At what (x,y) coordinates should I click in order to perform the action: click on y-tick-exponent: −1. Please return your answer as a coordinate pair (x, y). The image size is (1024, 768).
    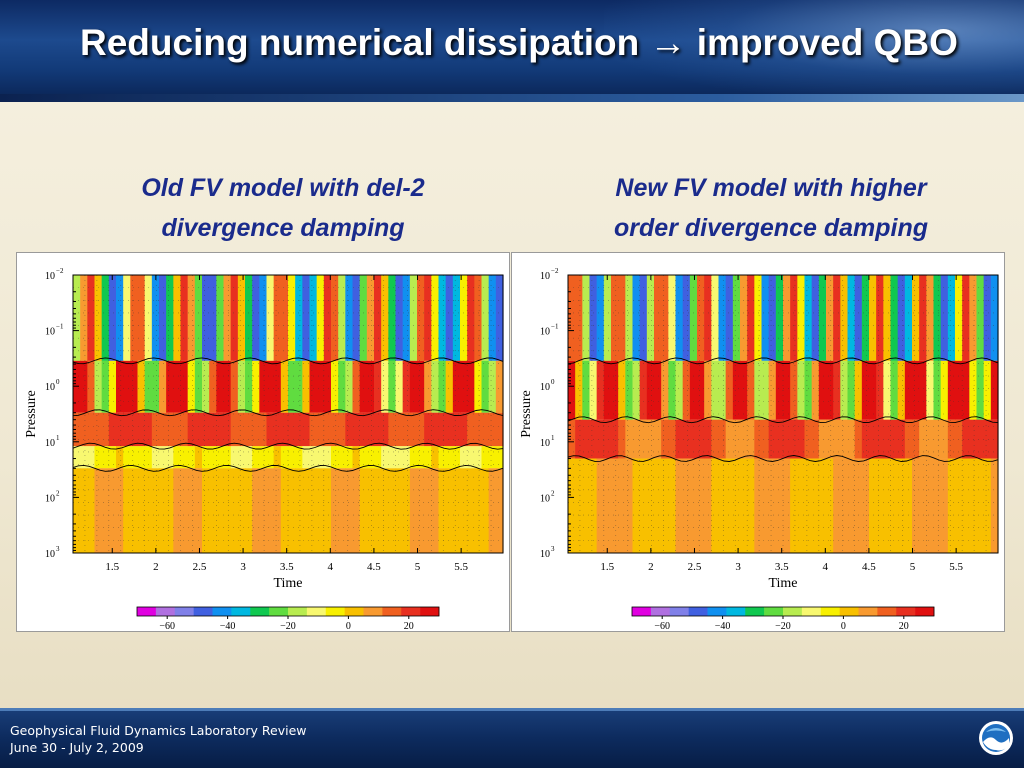
    Looking at the image, I should click on (60, 327).